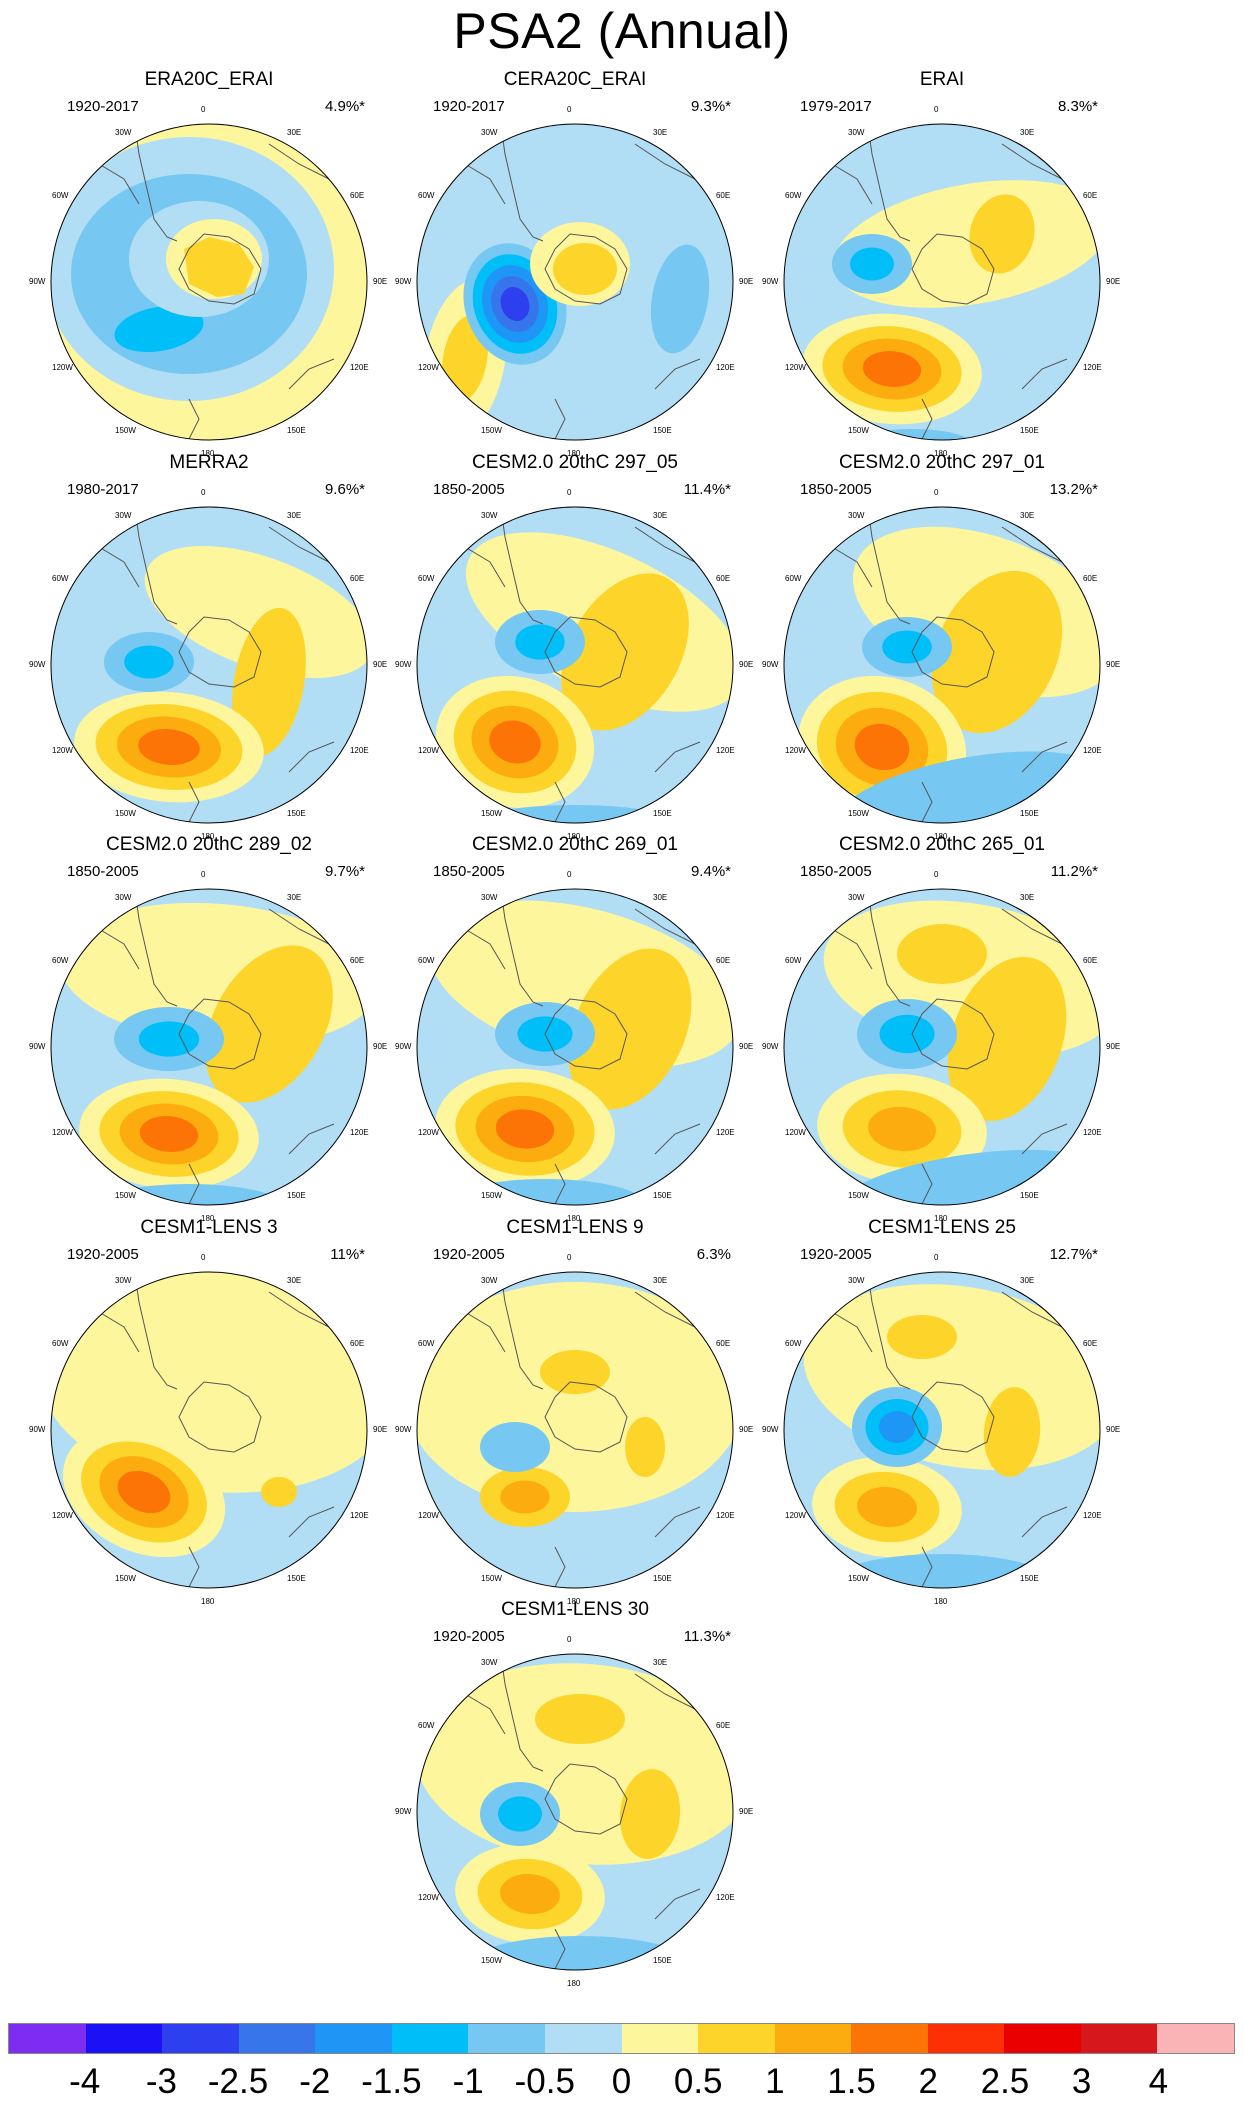 The width and height of the screenshot is (1244, 2107). I want to click on colorbar-tick-label: -2.5, so click(238, 2081).